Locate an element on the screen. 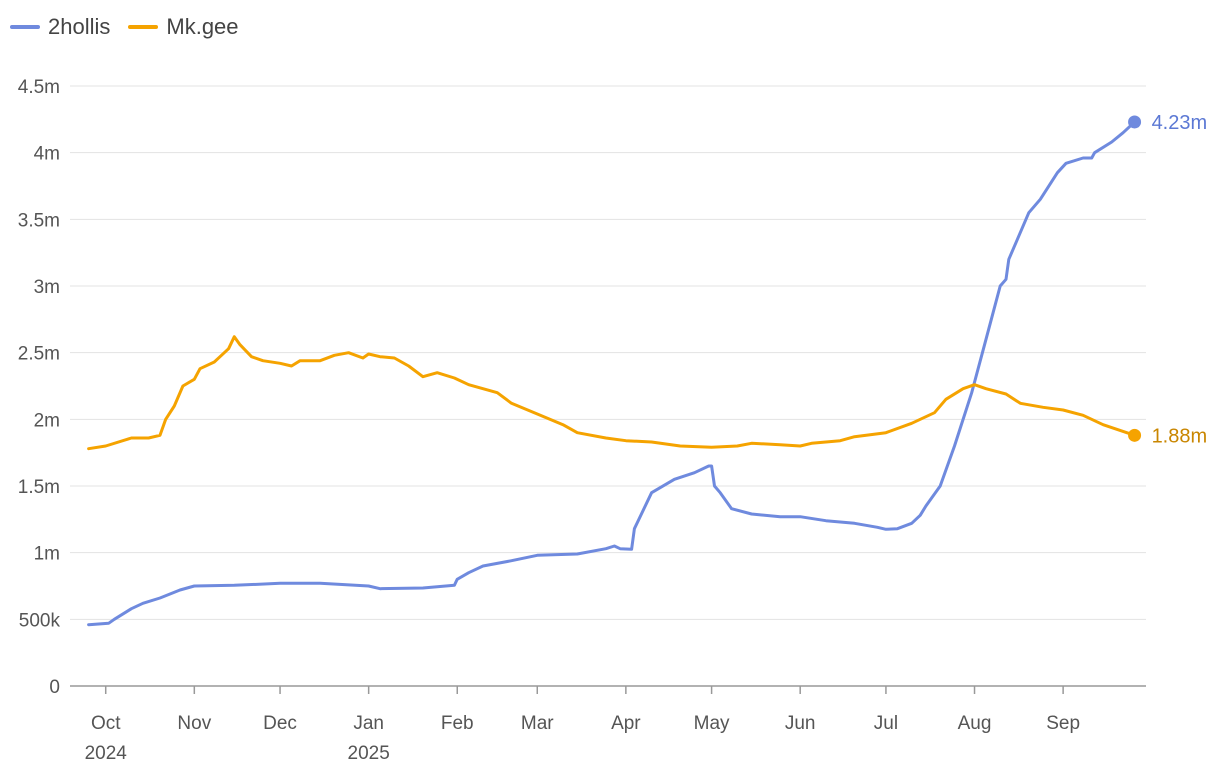 This screenshot has width=1220, height=778. x-tick-sublabel: 2024 is located at coordinates (106, 753).